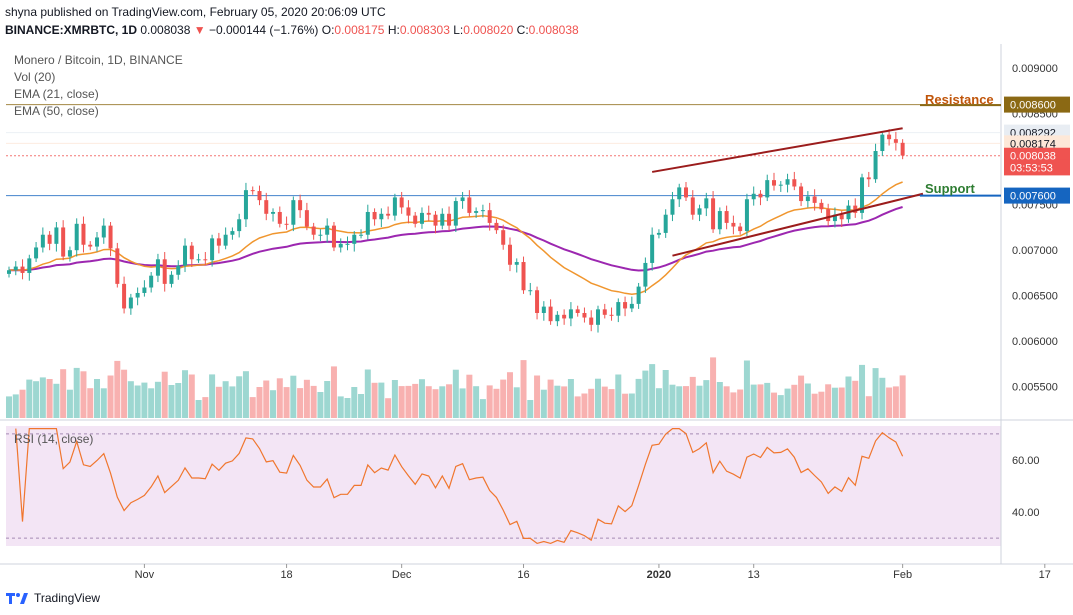 The height and width of the screenshot is (615, 1073). What do you see at coordinates (71, 30) in the screenshot?
I see `symbol: BINANCE:XMRBTC, 1D` at bounding box center [71, 30].